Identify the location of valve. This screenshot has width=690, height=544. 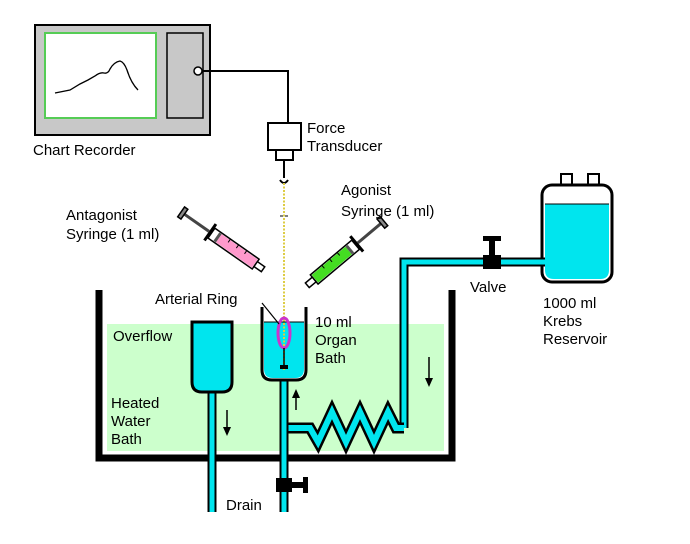
(492, 252).